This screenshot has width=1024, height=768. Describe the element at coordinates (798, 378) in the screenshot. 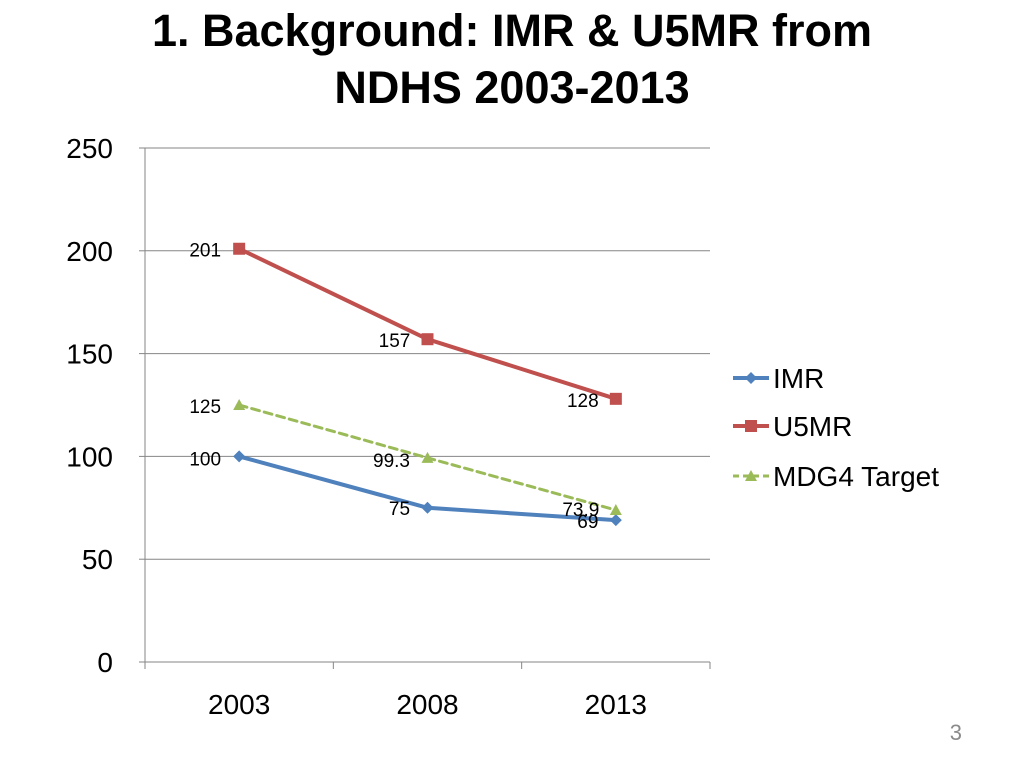

I see `legend-label: IMR` at that location.